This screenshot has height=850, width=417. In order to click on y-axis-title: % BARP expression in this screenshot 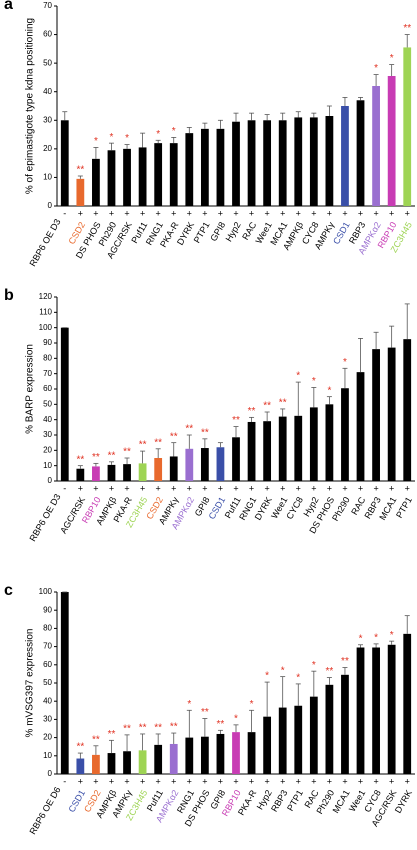, I will do `click(30, 389)`.